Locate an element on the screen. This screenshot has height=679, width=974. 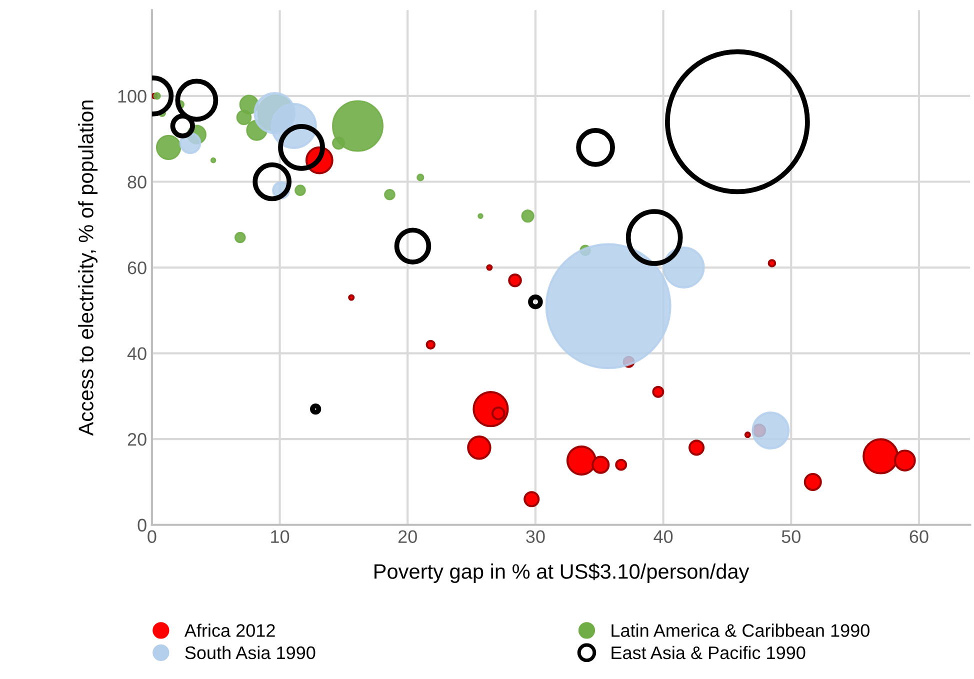
y-tick-label: 80 is located at coordinates (137, 182).